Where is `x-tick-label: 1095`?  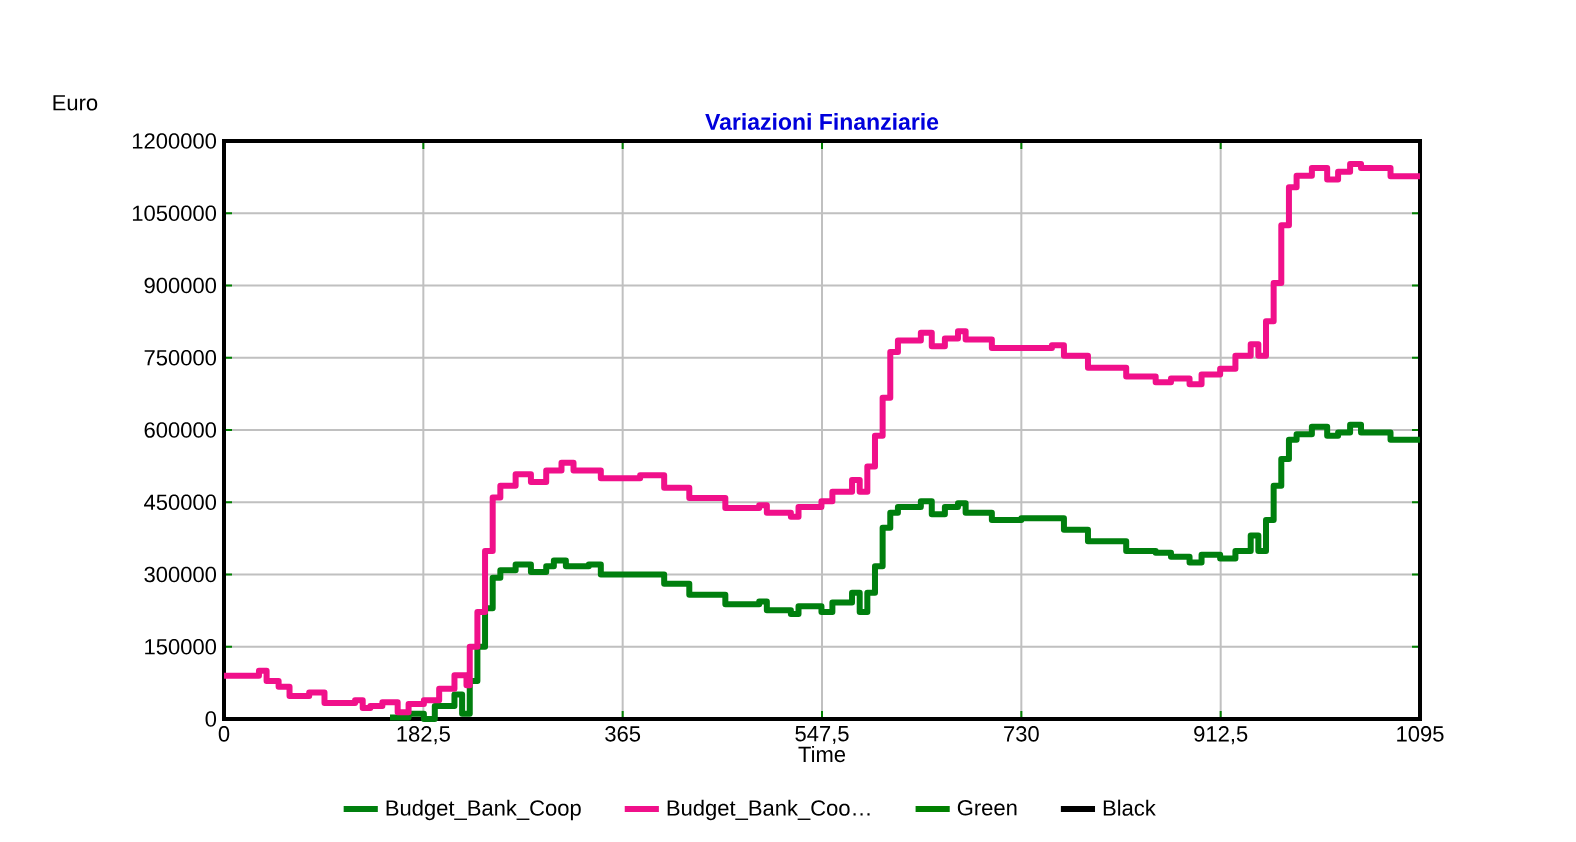
x-tick-label: 1095 is located at coordinates (1420, 734).